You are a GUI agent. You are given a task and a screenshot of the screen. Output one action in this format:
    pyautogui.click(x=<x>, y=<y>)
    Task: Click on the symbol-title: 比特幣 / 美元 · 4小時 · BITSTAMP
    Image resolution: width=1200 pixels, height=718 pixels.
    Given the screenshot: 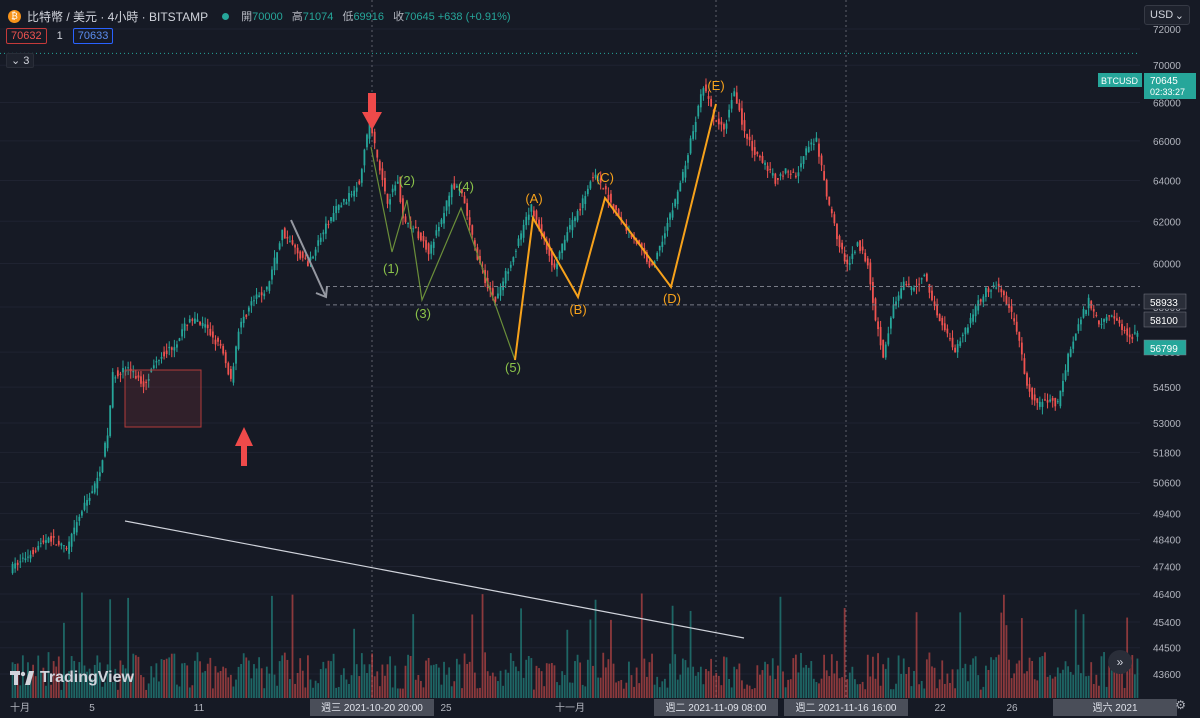 What is the action you would take?
    pyautogui.click(x=118, y=16)
    